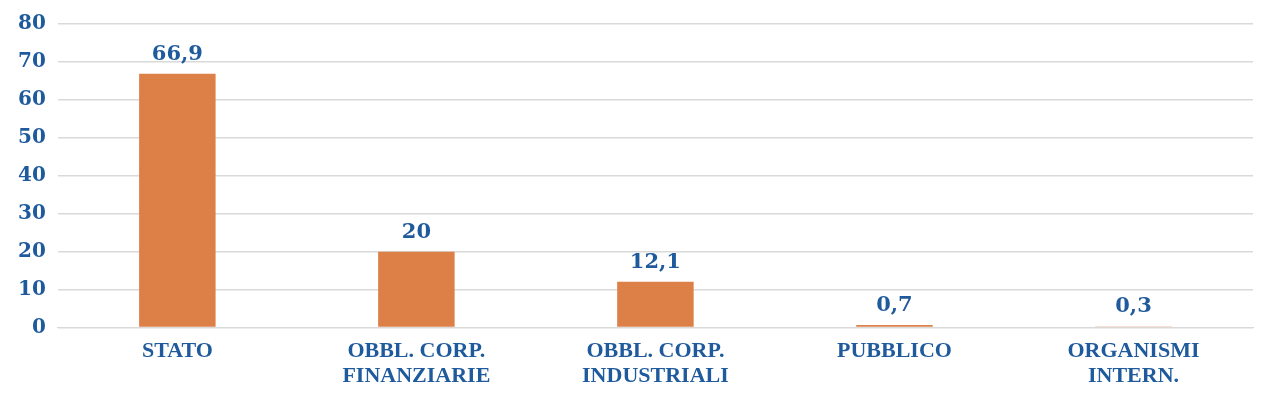  I want to click on x-tick-label: ORGANISMI INTERN., so click(1133, 362).